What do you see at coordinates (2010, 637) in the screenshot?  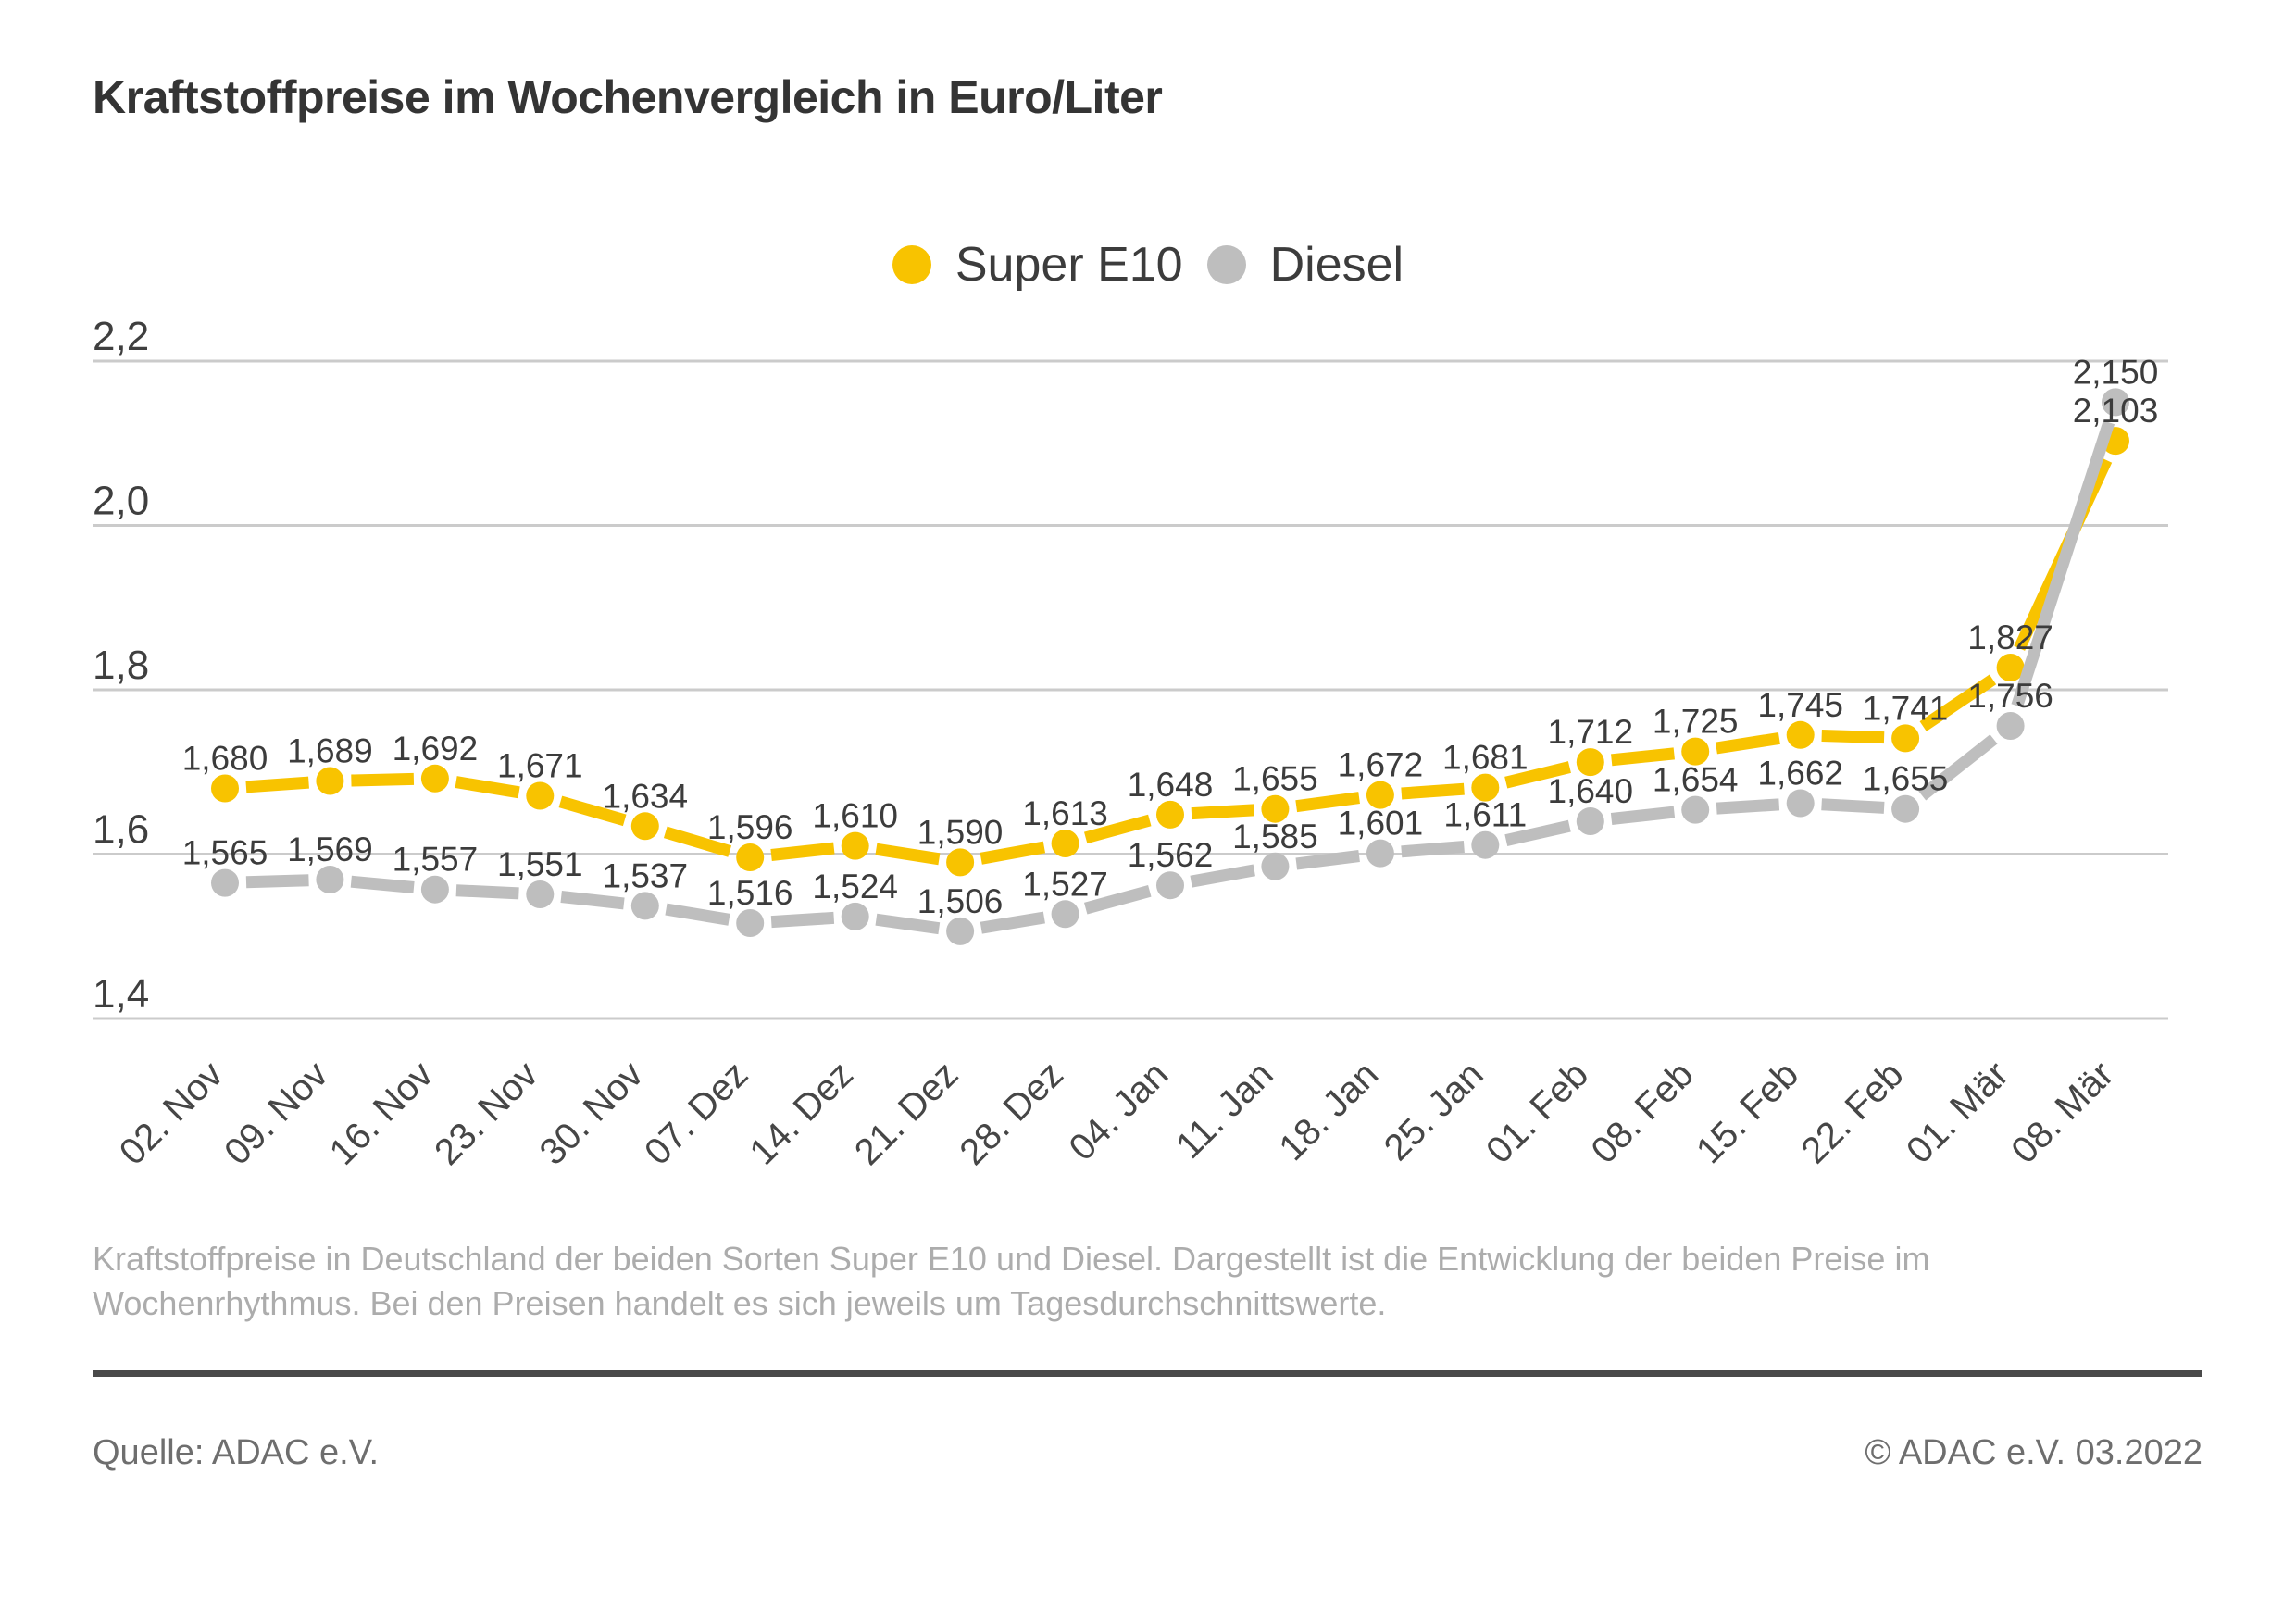 I see `data-label-super-e10: 1,827` at bounding box center [2010, 637].